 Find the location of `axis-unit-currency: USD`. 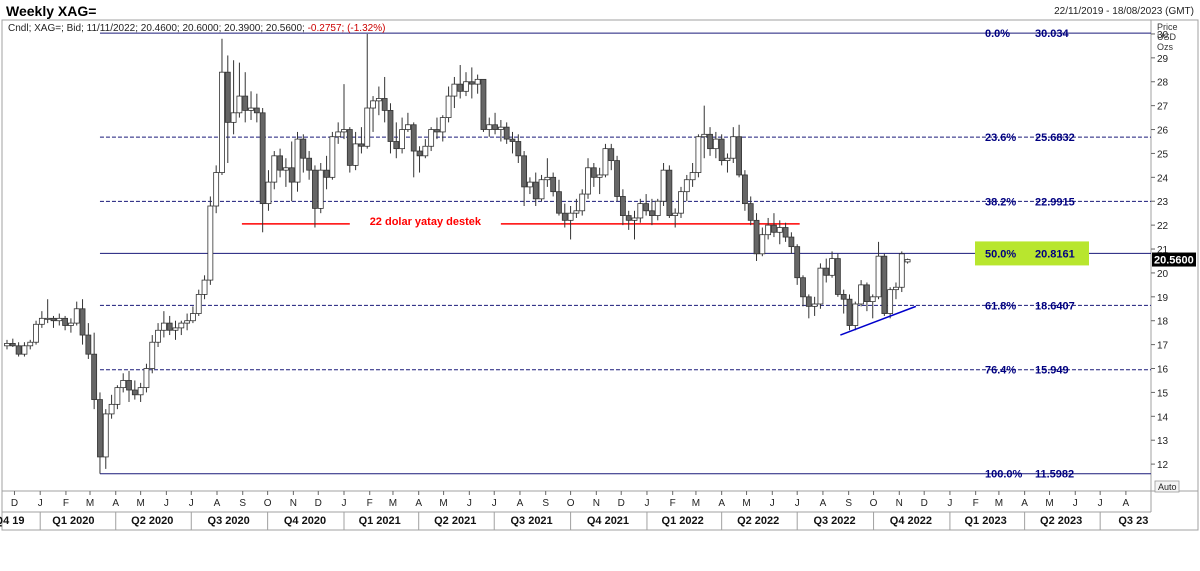

axis-unit-currency: USD is located at coordinates (1167, 37).